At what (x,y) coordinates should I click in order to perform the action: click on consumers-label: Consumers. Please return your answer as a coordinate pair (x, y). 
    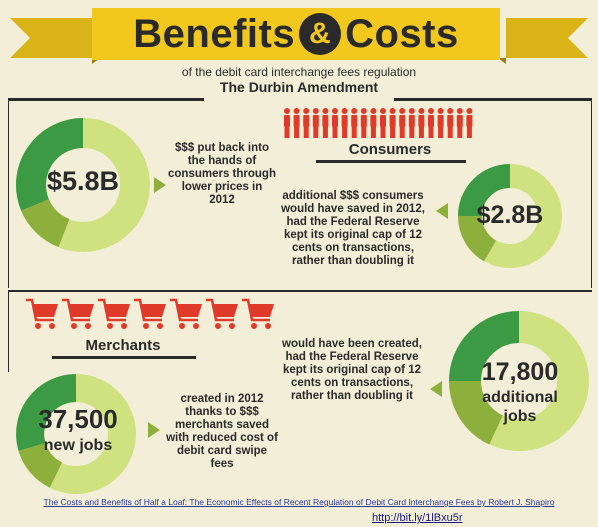
    Looking at the image, I should click on (390, 149).